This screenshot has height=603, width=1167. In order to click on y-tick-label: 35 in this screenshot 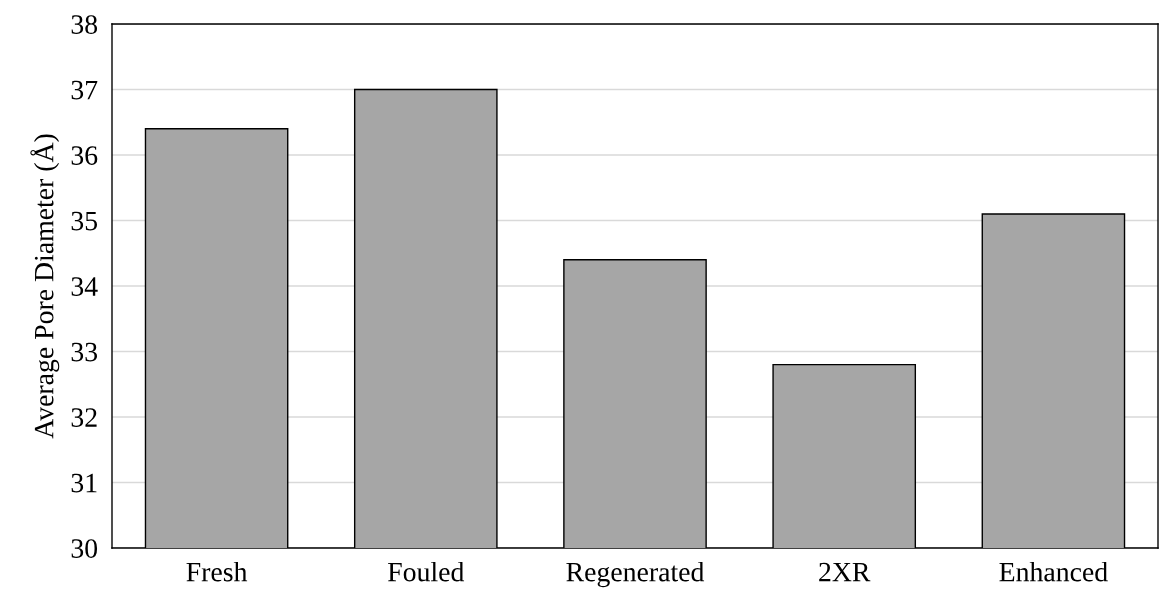, I will do `click(84, 221)`.